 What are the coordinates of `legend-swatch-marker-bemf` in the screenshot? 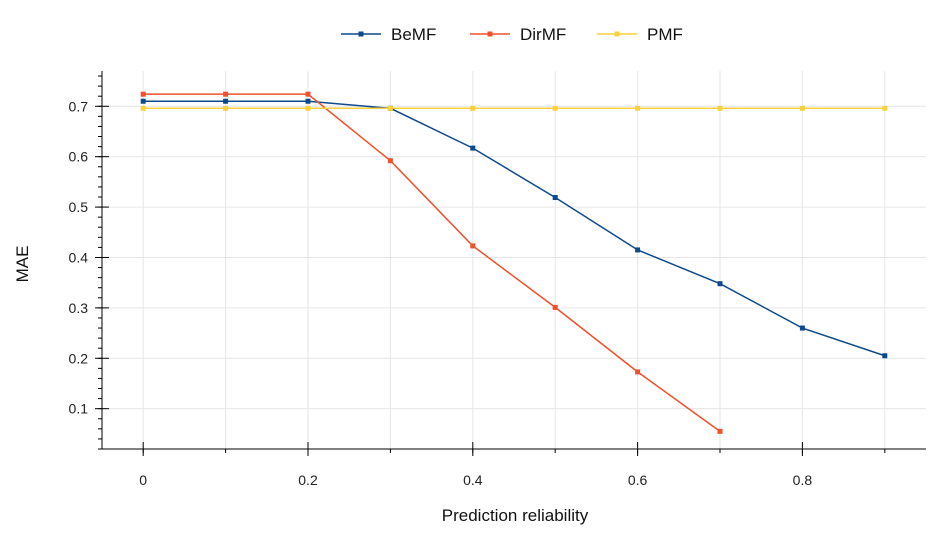 It's located at (361, 34).